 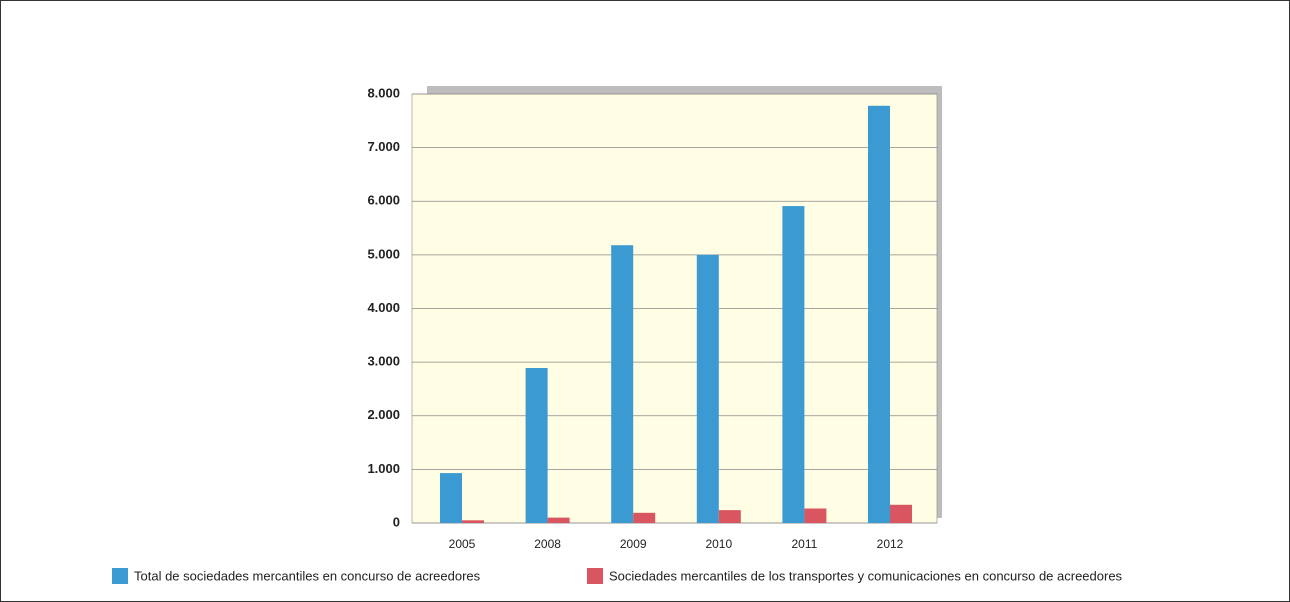 What do you see at coordinates (462, 544) in the screenshot?
I see `x-tick-label: 2005` at bounding box center [462, 544].